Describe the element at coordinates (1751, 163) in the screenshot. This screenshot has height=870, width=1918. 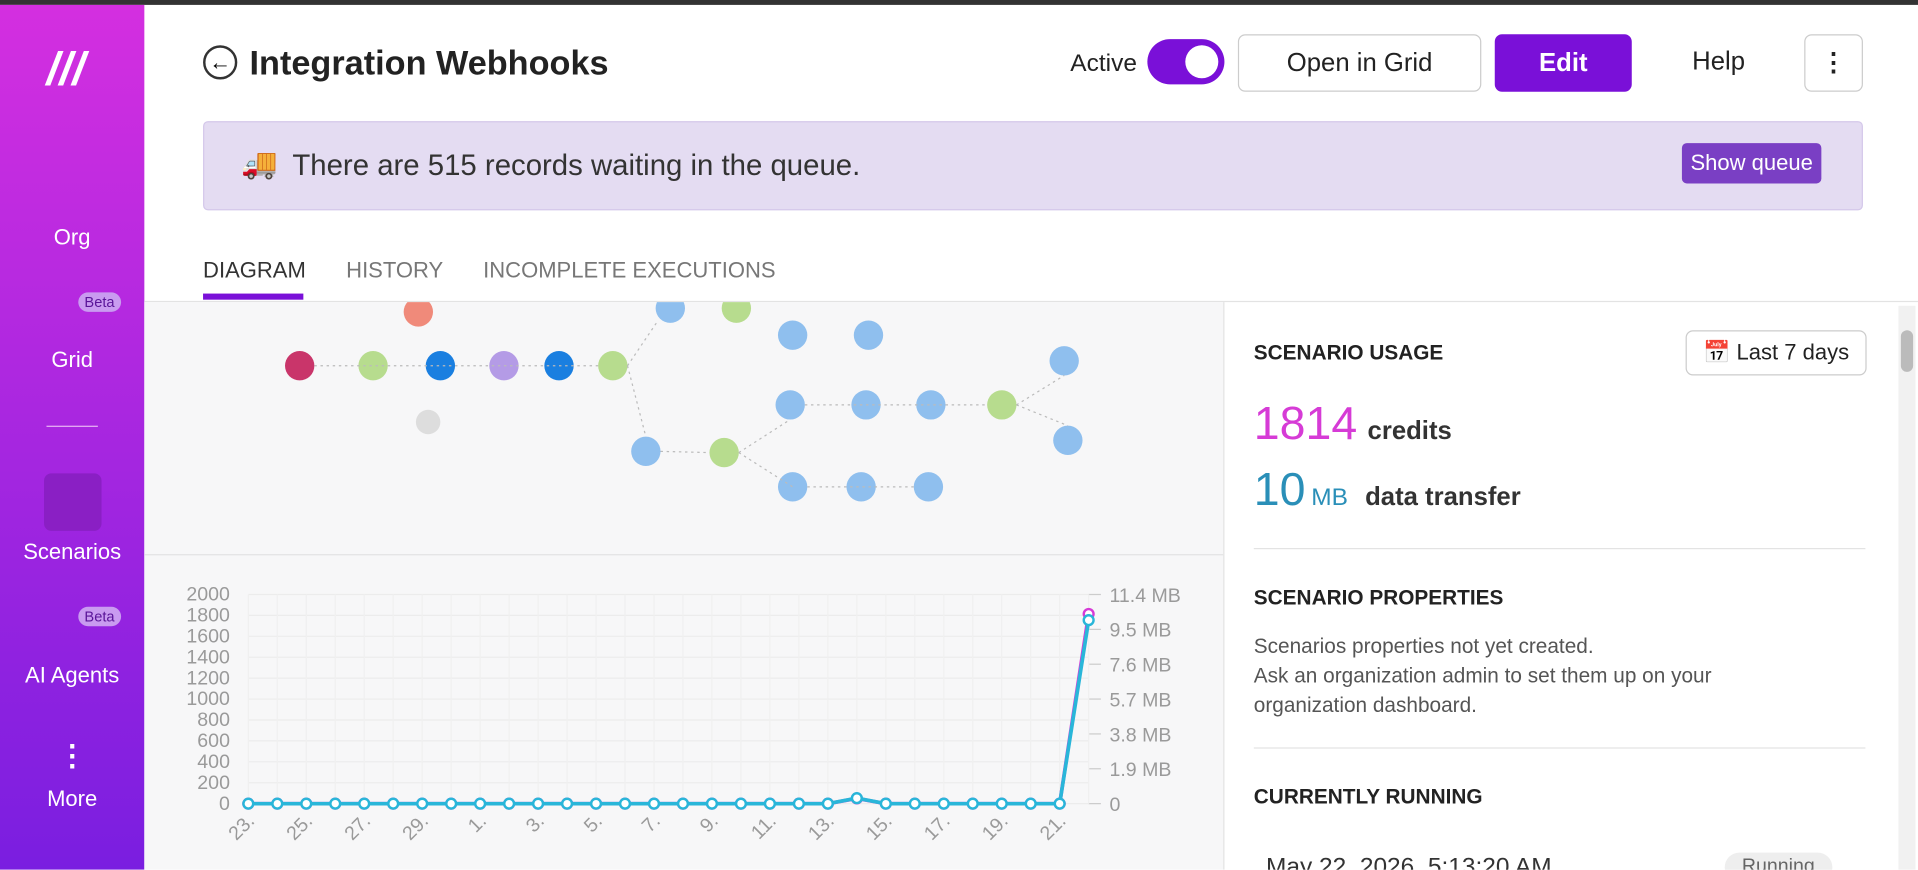
I see `show-queue-button: Show queue` at that location.